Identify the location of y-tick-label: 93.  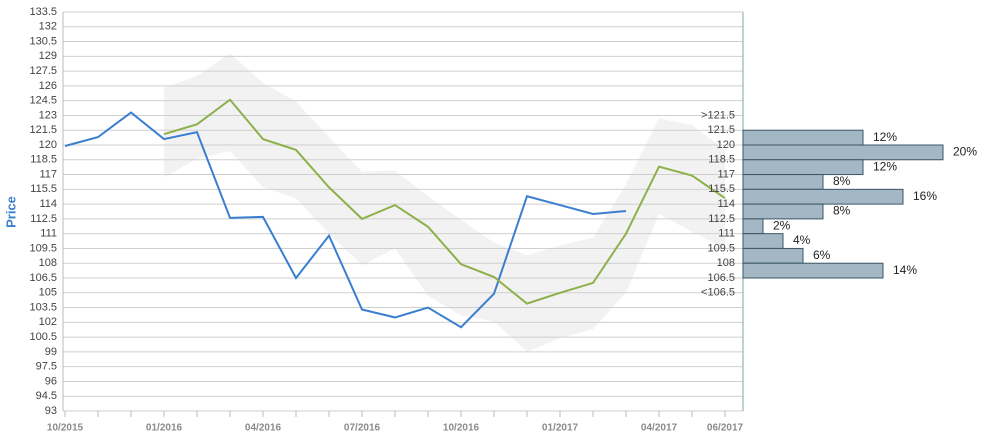
(51, 411).